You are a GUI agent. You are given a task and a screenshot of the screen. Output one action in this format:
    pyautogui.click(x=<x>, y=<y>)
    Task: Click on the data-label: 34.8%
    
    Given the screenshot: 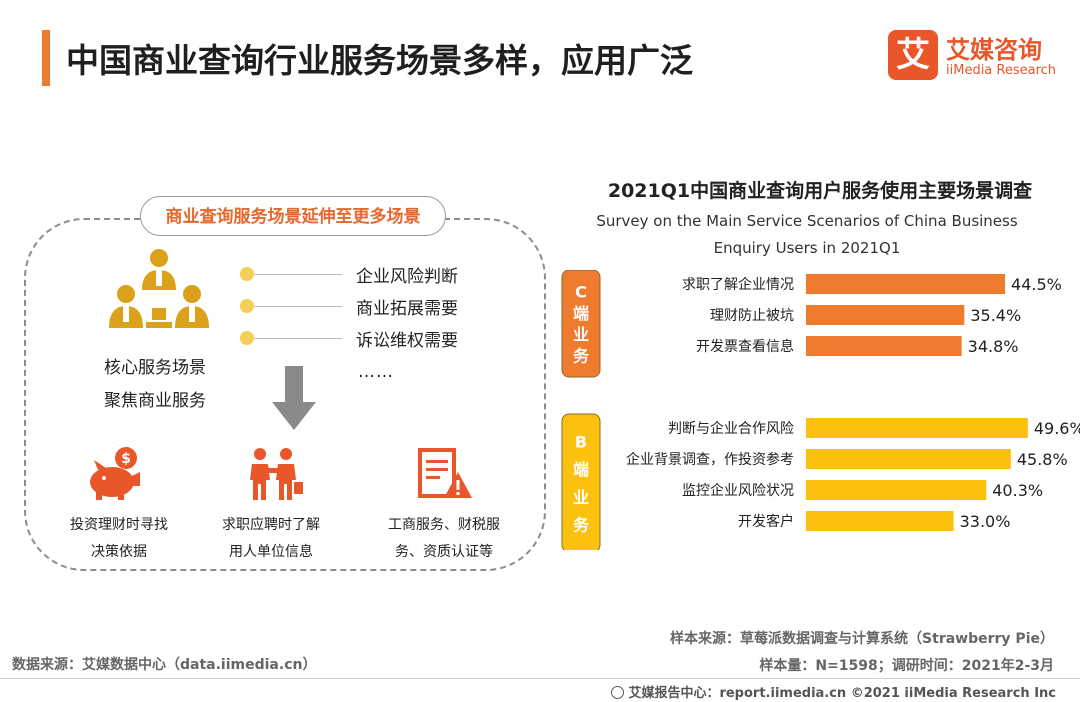 What is the action you would take?
    pyautogui.click(x=993, y=346)
    